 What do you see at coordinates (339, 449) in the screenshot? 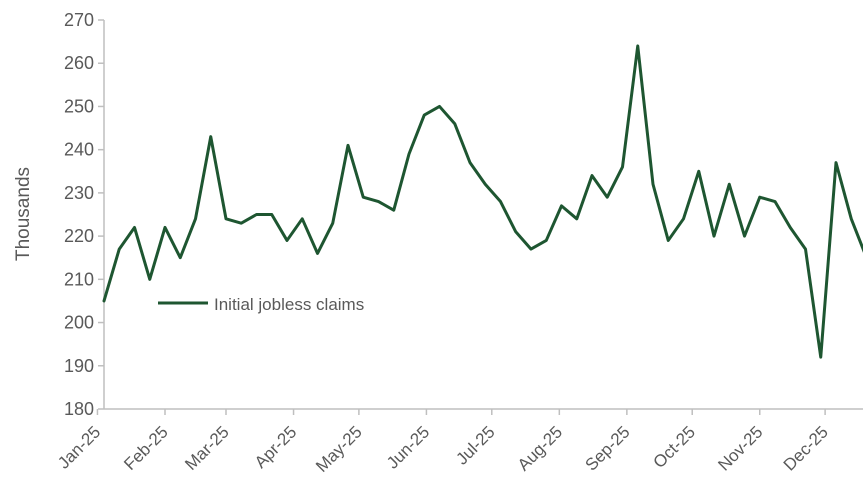
I see `x-tick-label: May-25` at bounding box center [339, 449].